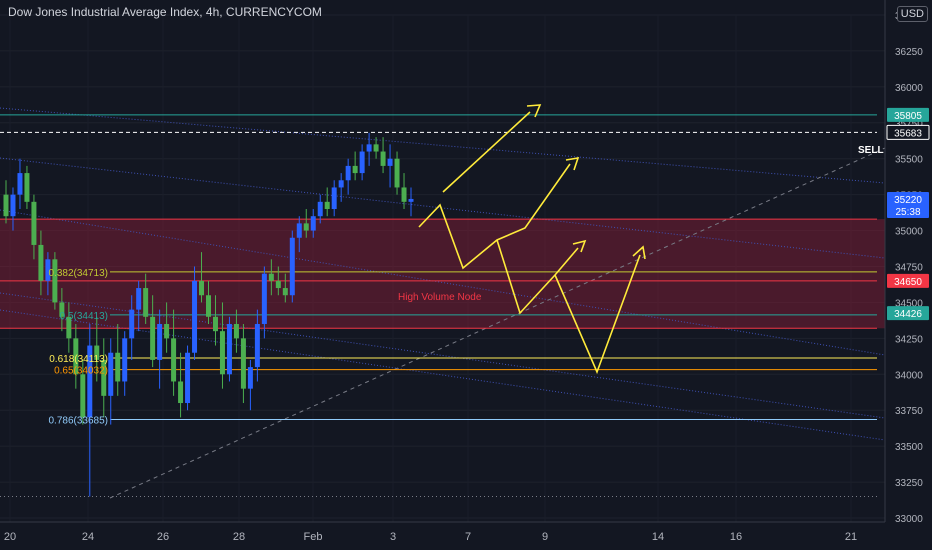 Image resolution: width=932 pixels, height=550 pixels. What do you see at coordinates (239, 537) in the screenshot?
I see `time-tick-label: 28` at bounding box center [239, 537].